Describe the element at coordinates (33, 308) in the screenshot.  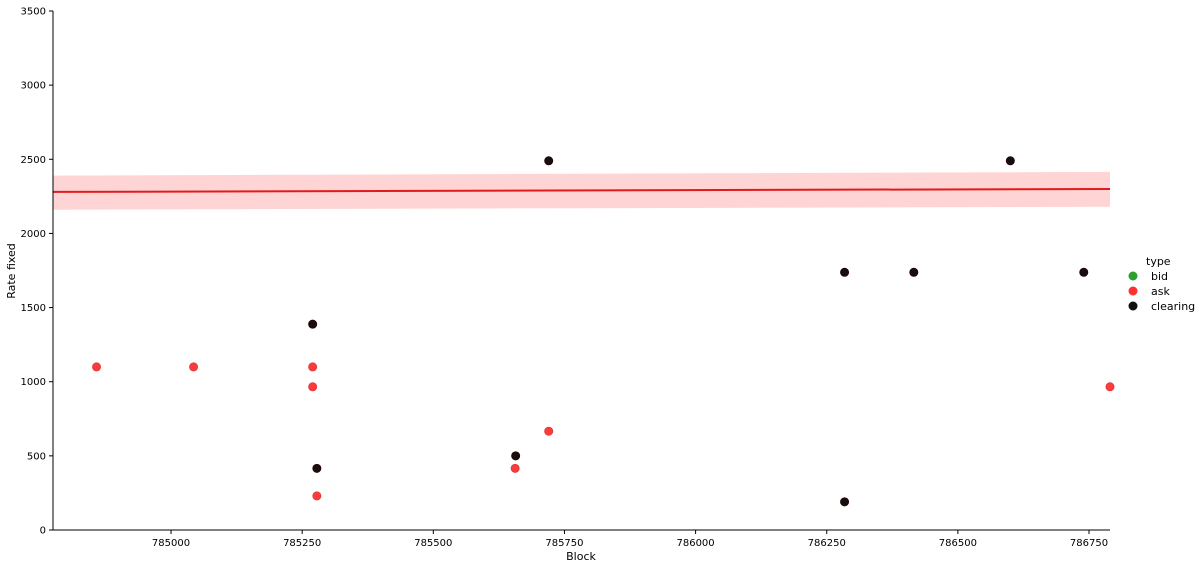
I see `y-tick-label-4: 1500` at that location.